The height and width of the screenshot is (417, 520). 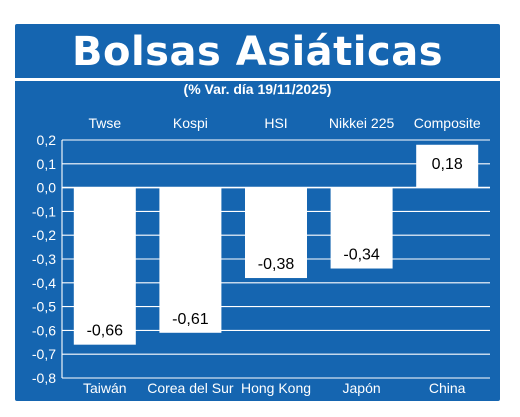 I want to click on title-divider, so click(x=257, y=79).